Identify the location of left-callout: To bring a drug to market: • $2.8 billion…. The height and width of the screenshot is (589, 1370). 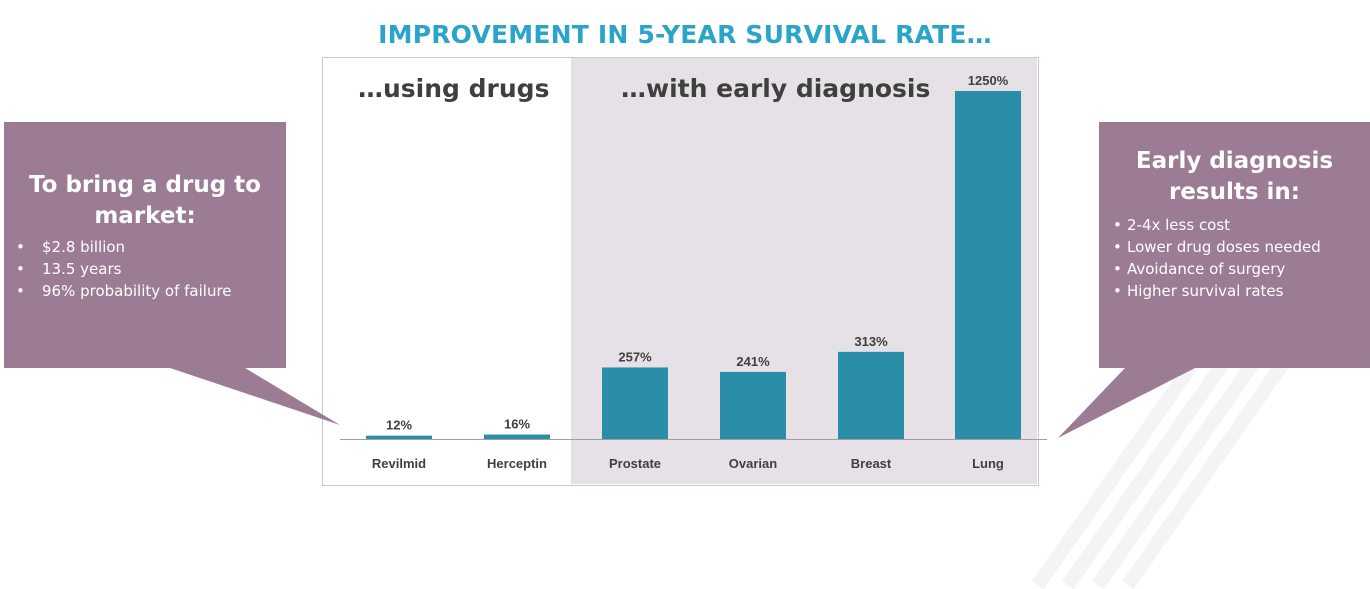
(145, 245).